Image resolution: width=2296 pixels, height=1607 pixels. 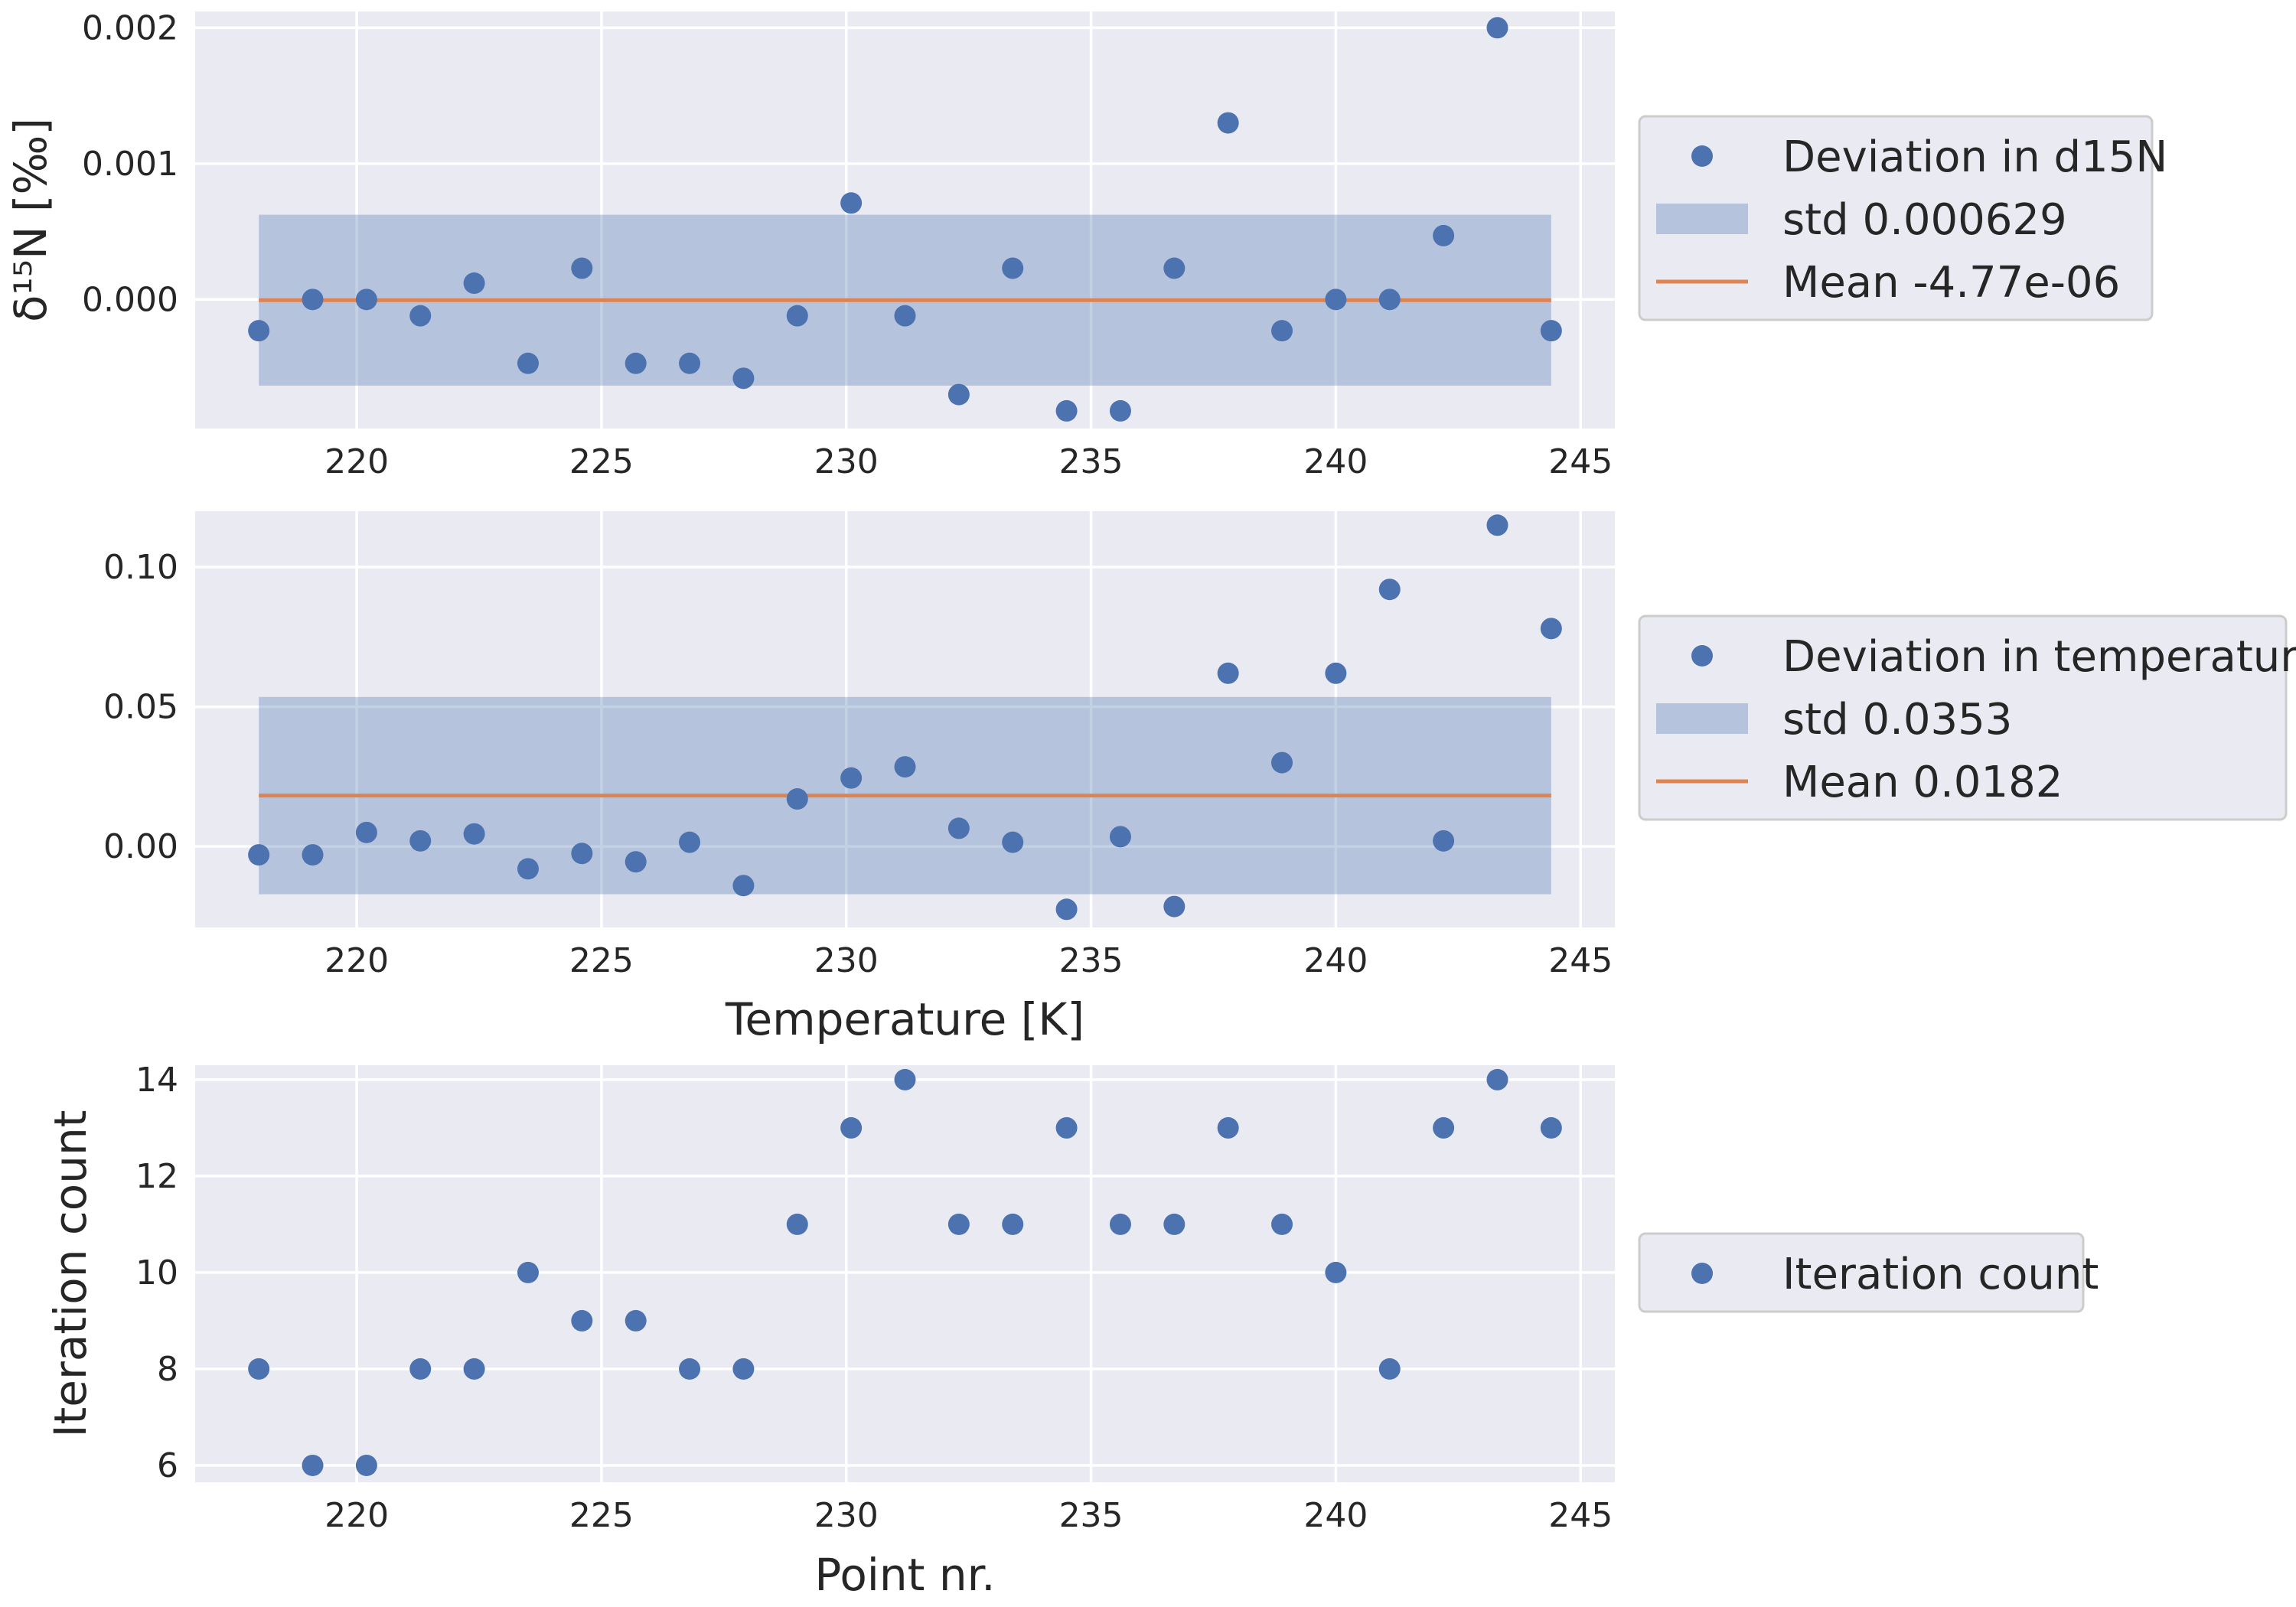 What do you see at coordinates (130, 164) in the screenshot?
I see `y-tick-label: 0.001` at bounding box center [130, 164].